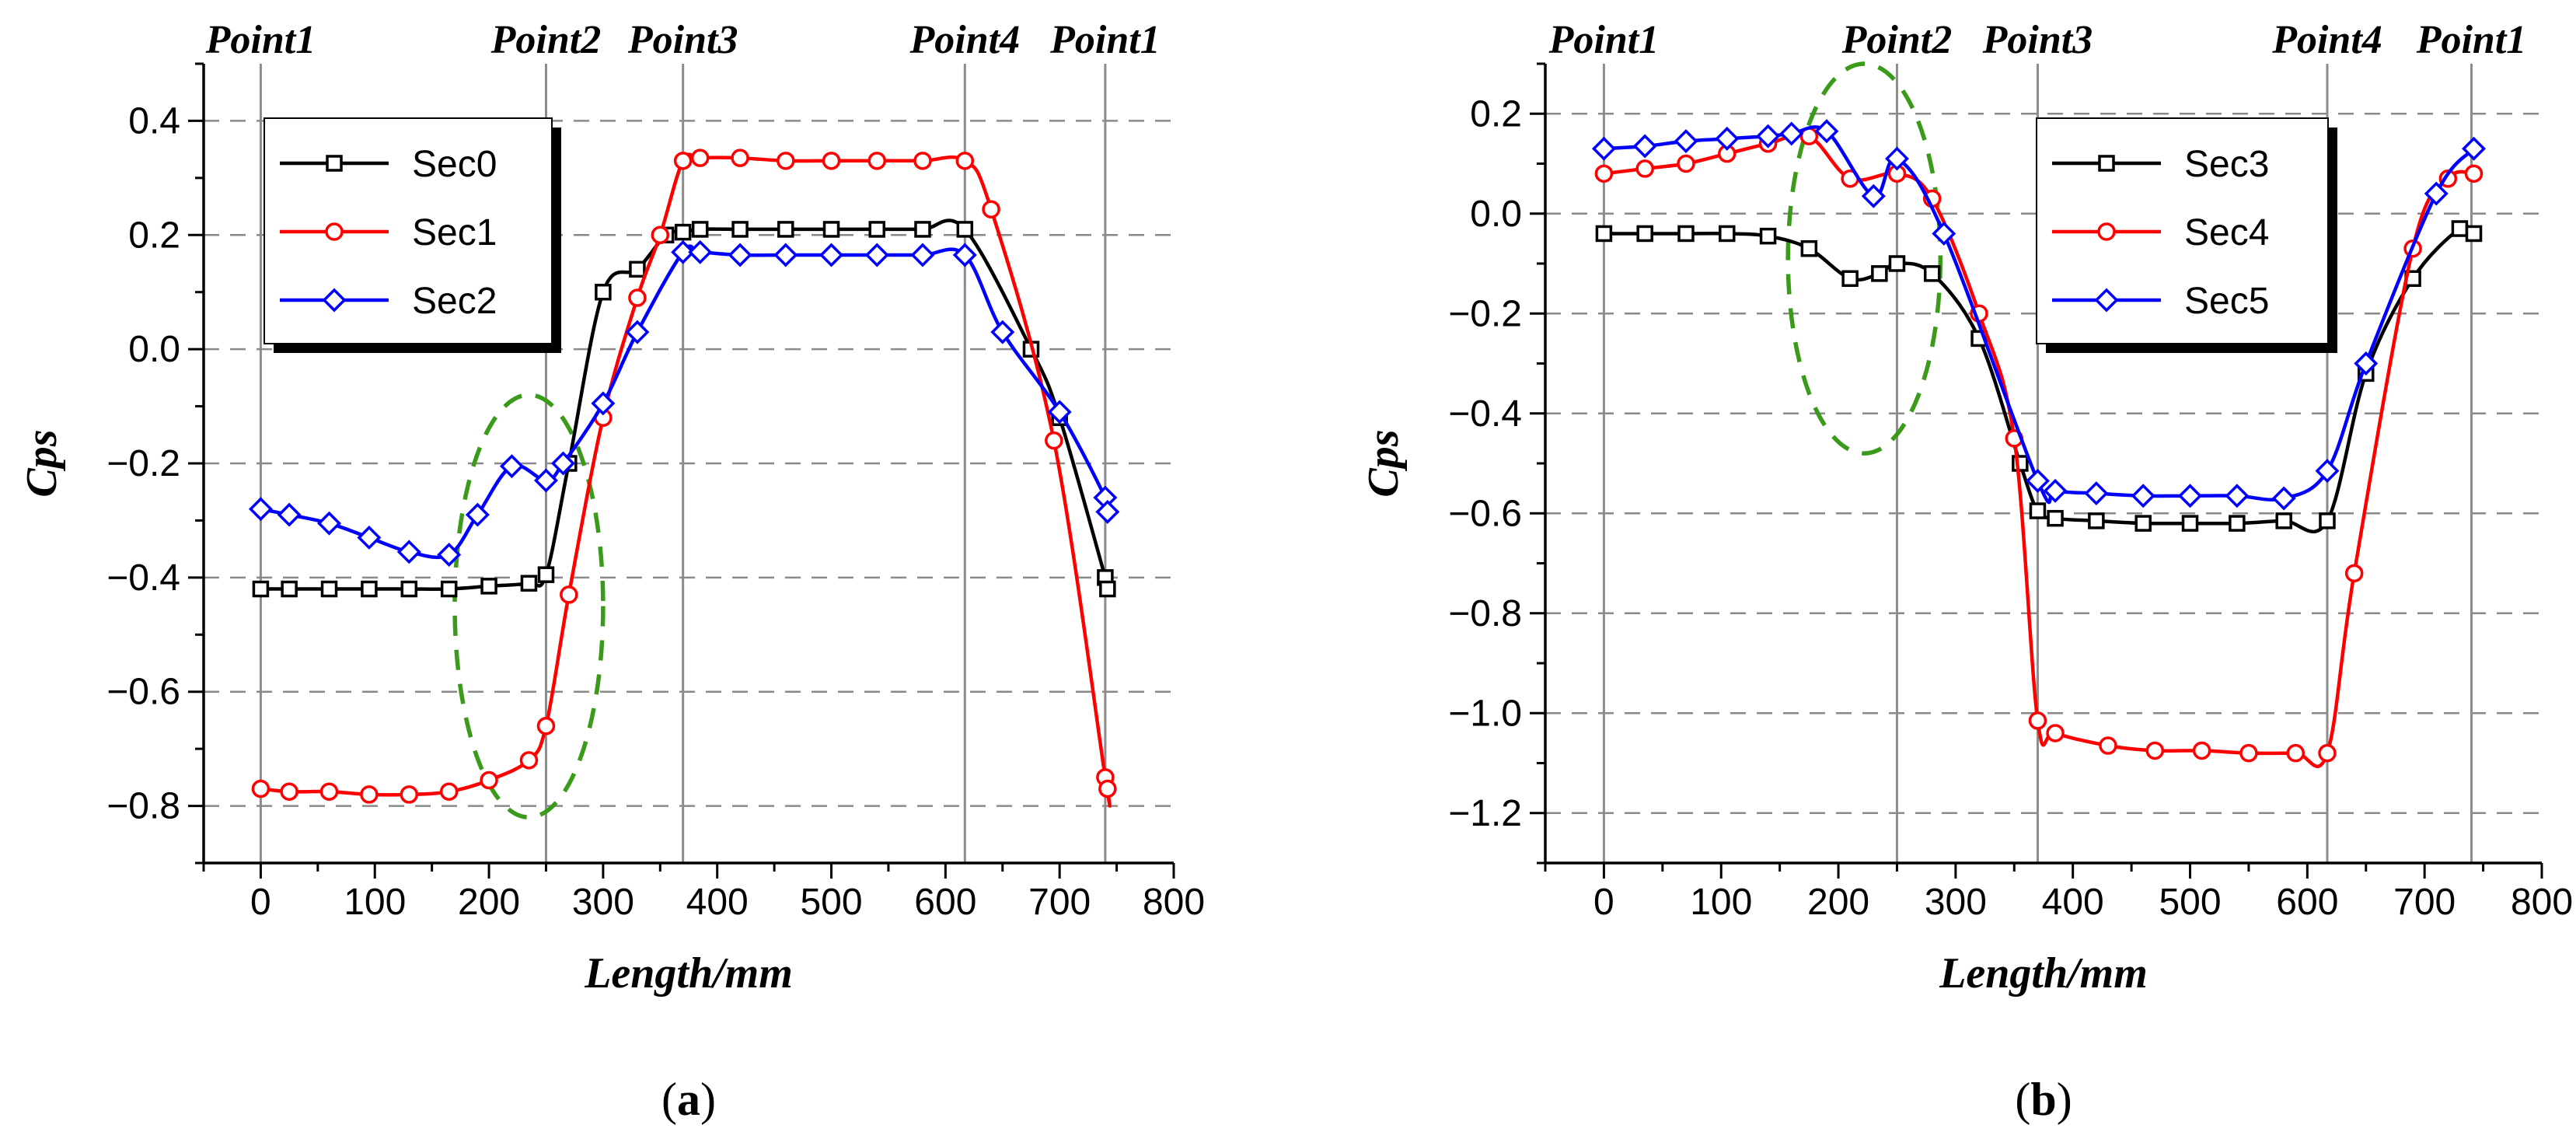 The width and height of the screenshot is (2576, 1146). I want to click on x-tick-label: 100, so click(375, 902).